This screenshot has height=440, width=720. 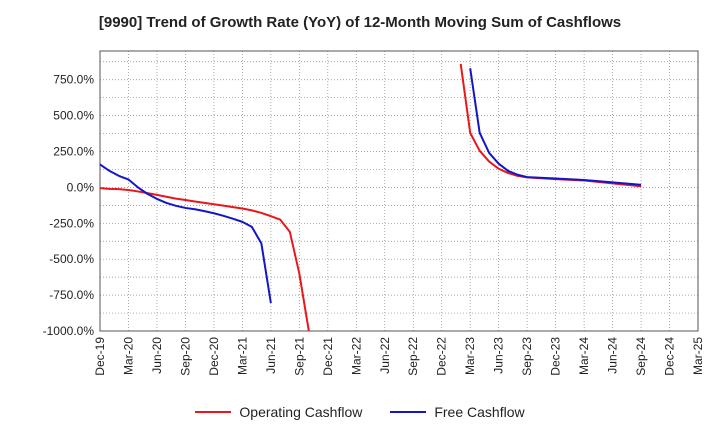 I want to click on x-tick-label: Jun-22, so click(x=385, y=355).